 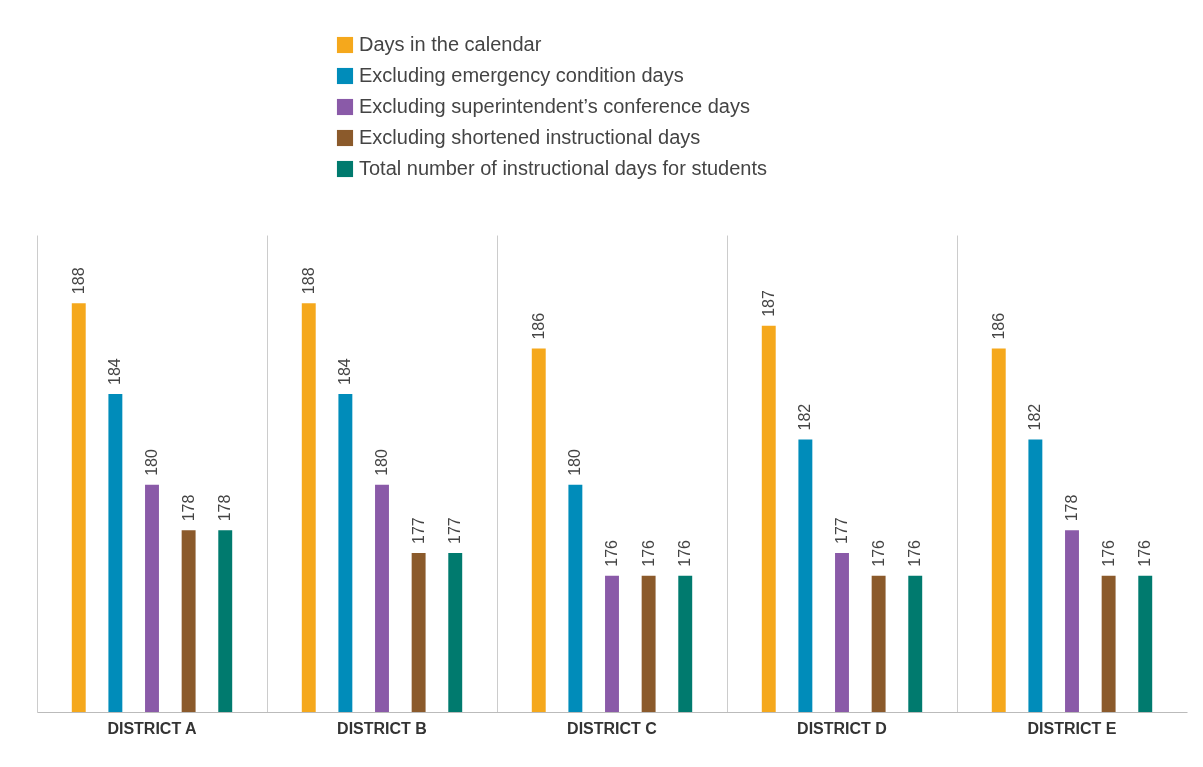 I want to click on x-tick-label: DISTRICT D, so click(x=842, y=728).